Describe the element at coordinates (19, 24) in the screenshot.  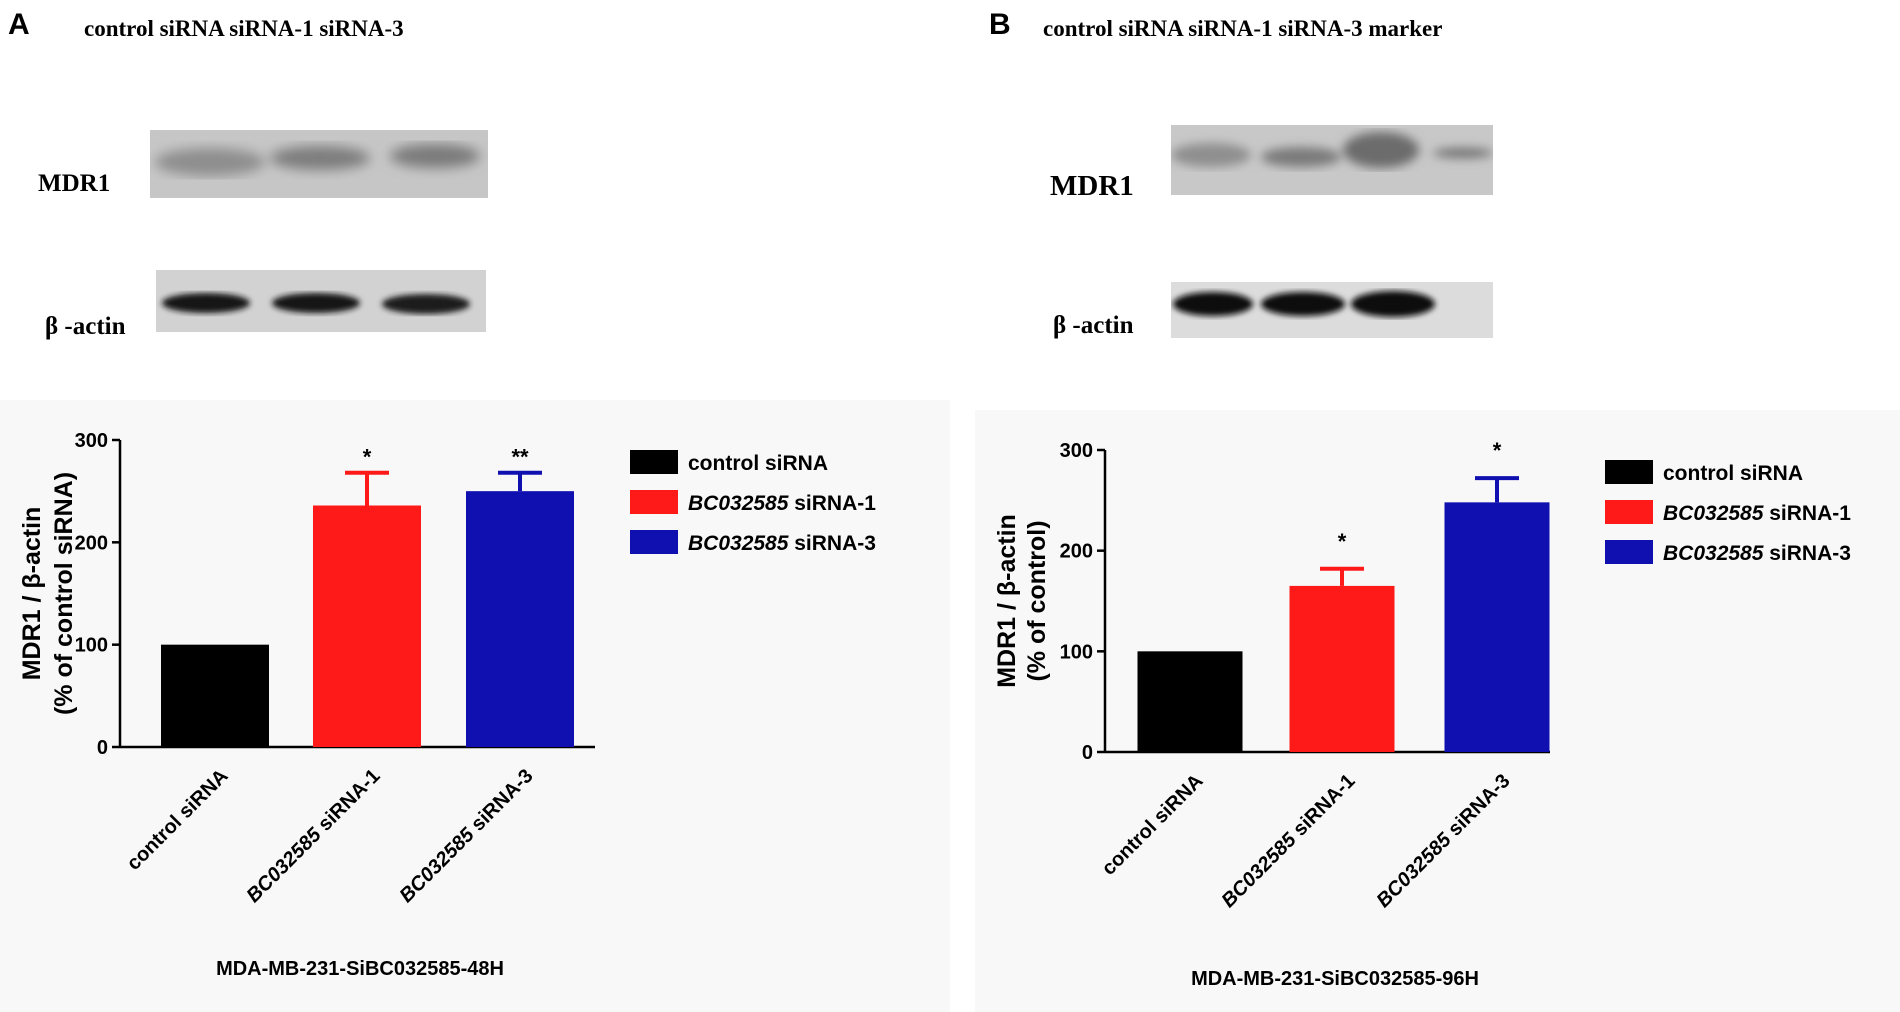
I see `panel-letter: A` at that location.